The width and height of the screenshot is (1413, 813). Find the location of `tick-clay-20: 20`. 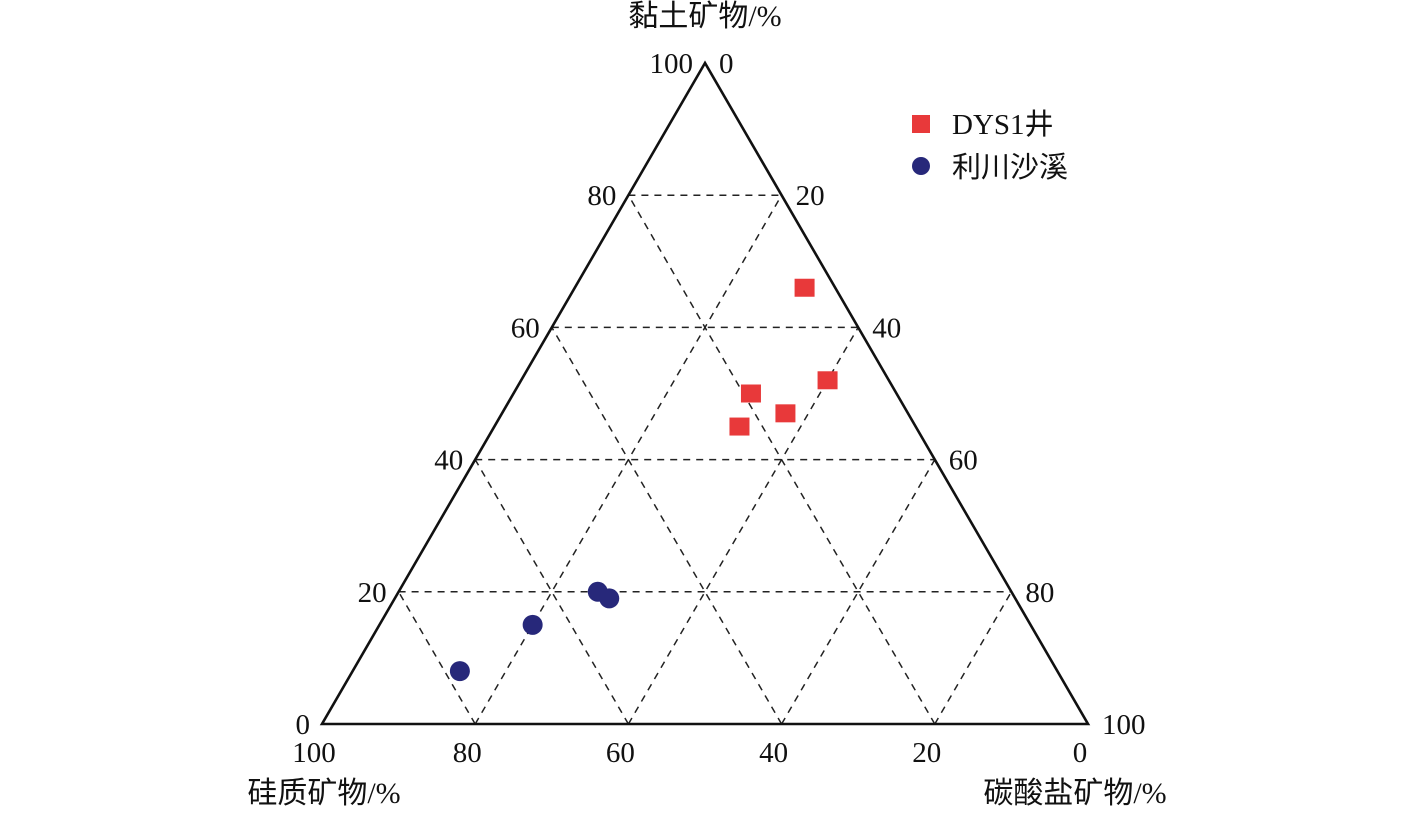

tick-clay-20: 20 is located at coordinates (372, 593).